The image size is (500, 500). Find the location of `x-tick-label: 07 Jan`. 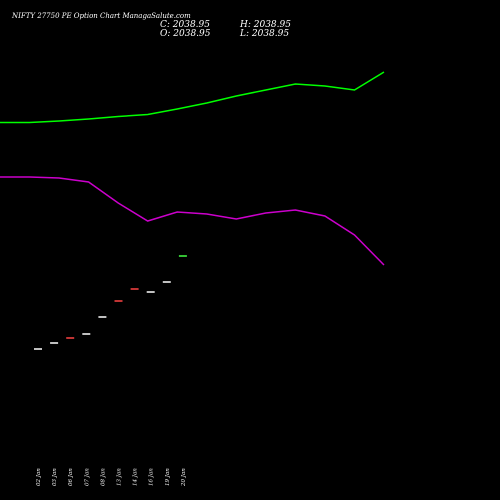

x-tick-label: 07 Jan is located at coordinates (87, 477).